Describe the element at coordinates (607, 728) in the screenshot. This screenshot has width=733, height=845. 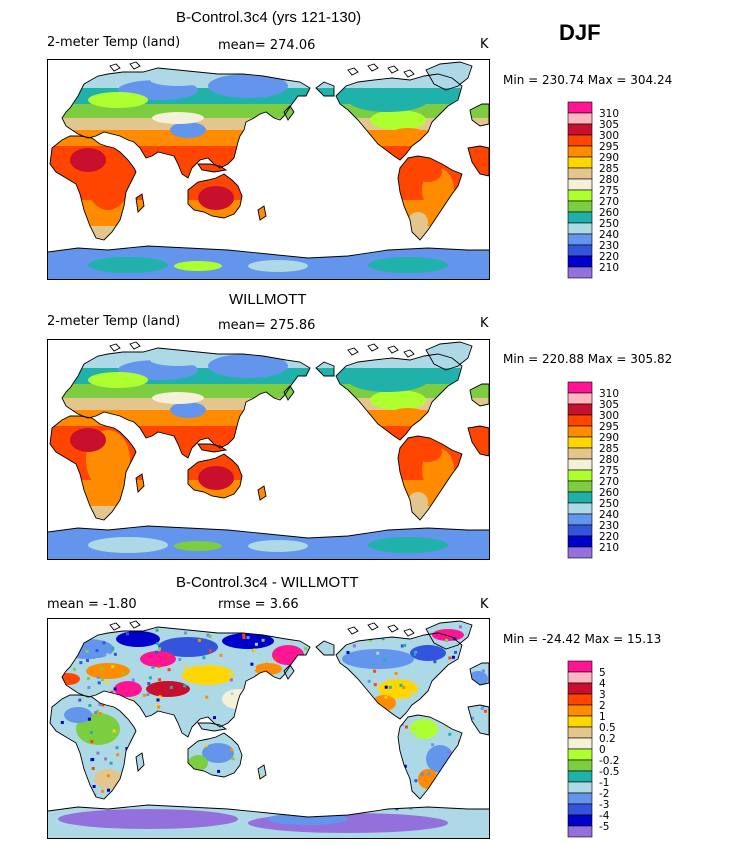
I see `colorbar-label: 0.5` at that location.